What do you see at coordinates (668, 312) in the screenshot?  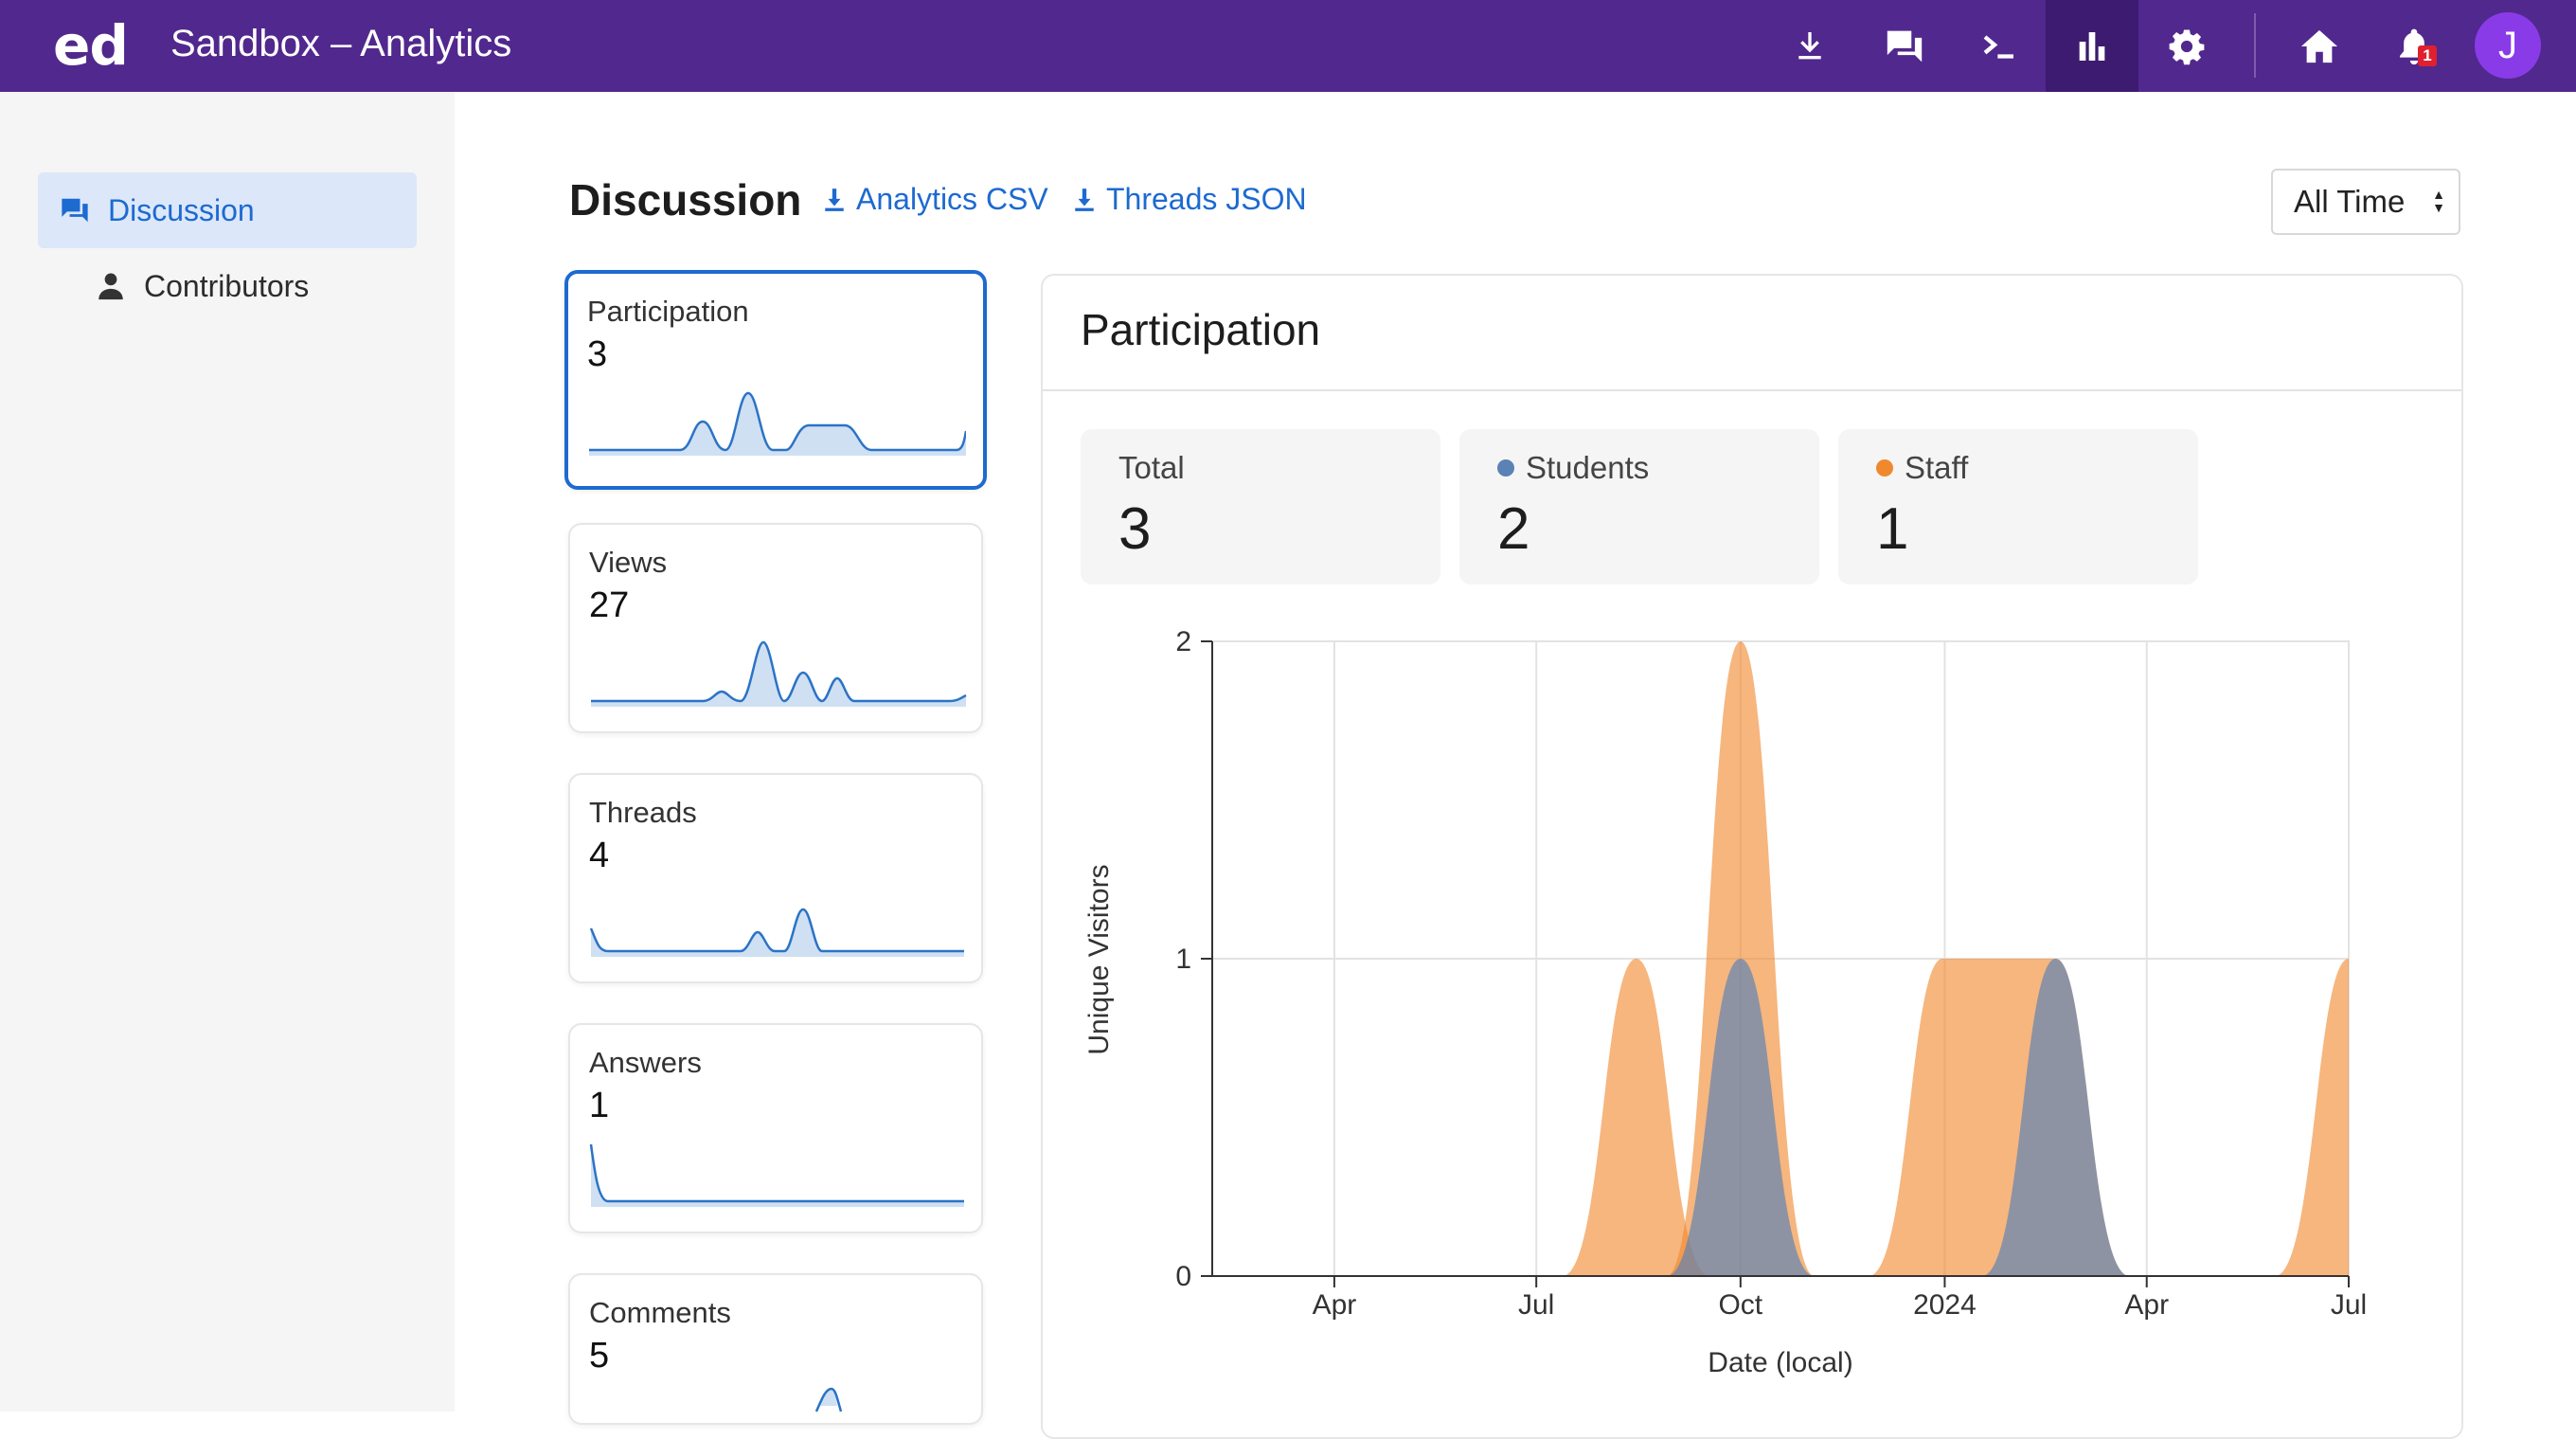 I see `metric-label: Participation` at bounding box center [668, 312].